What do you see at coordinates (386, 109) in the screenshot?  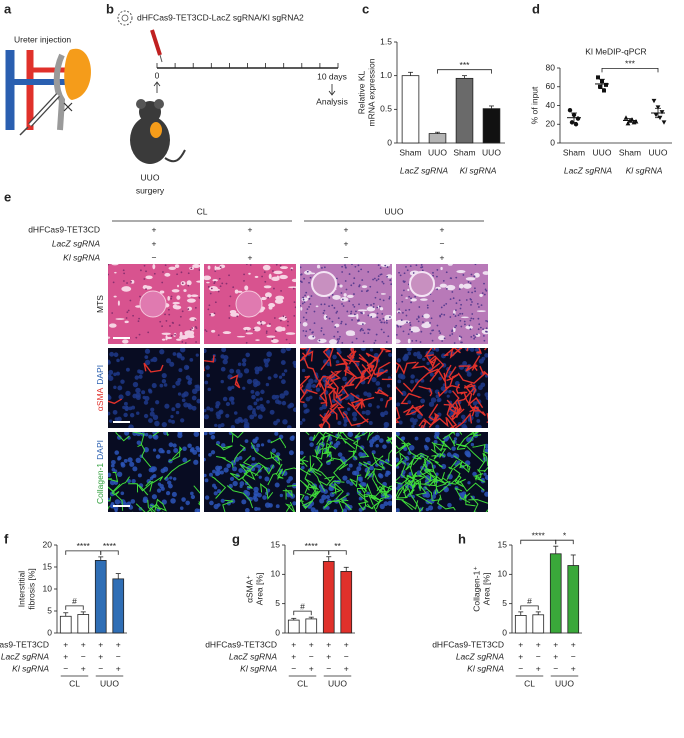 I see `y-tick-label: 0.5` at bounding box center [386, 109].